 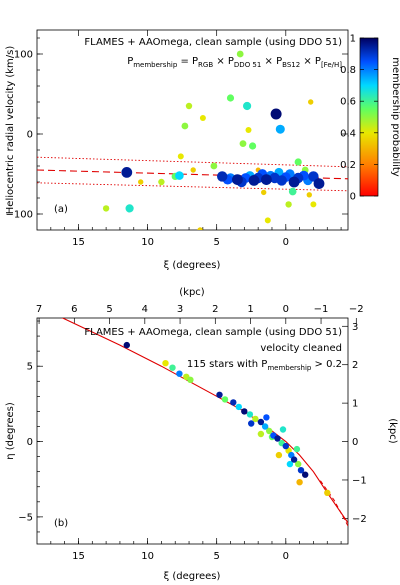 I want to click on top-tick-label: 7, so click(x=39, y=309).